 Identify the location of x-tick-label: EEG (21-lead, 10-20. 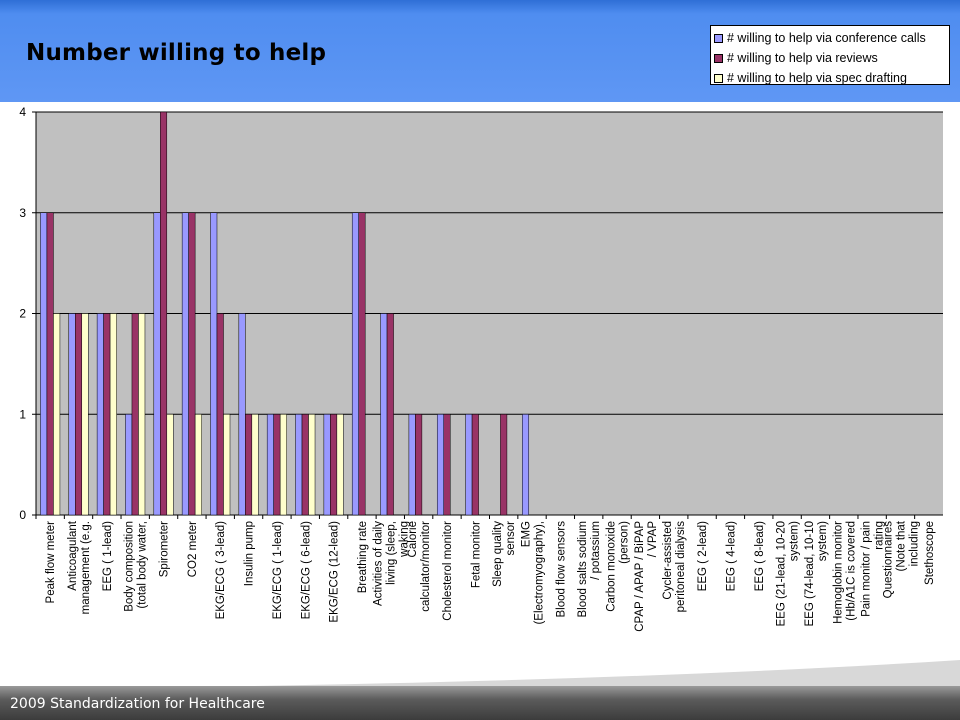
(782, 573).